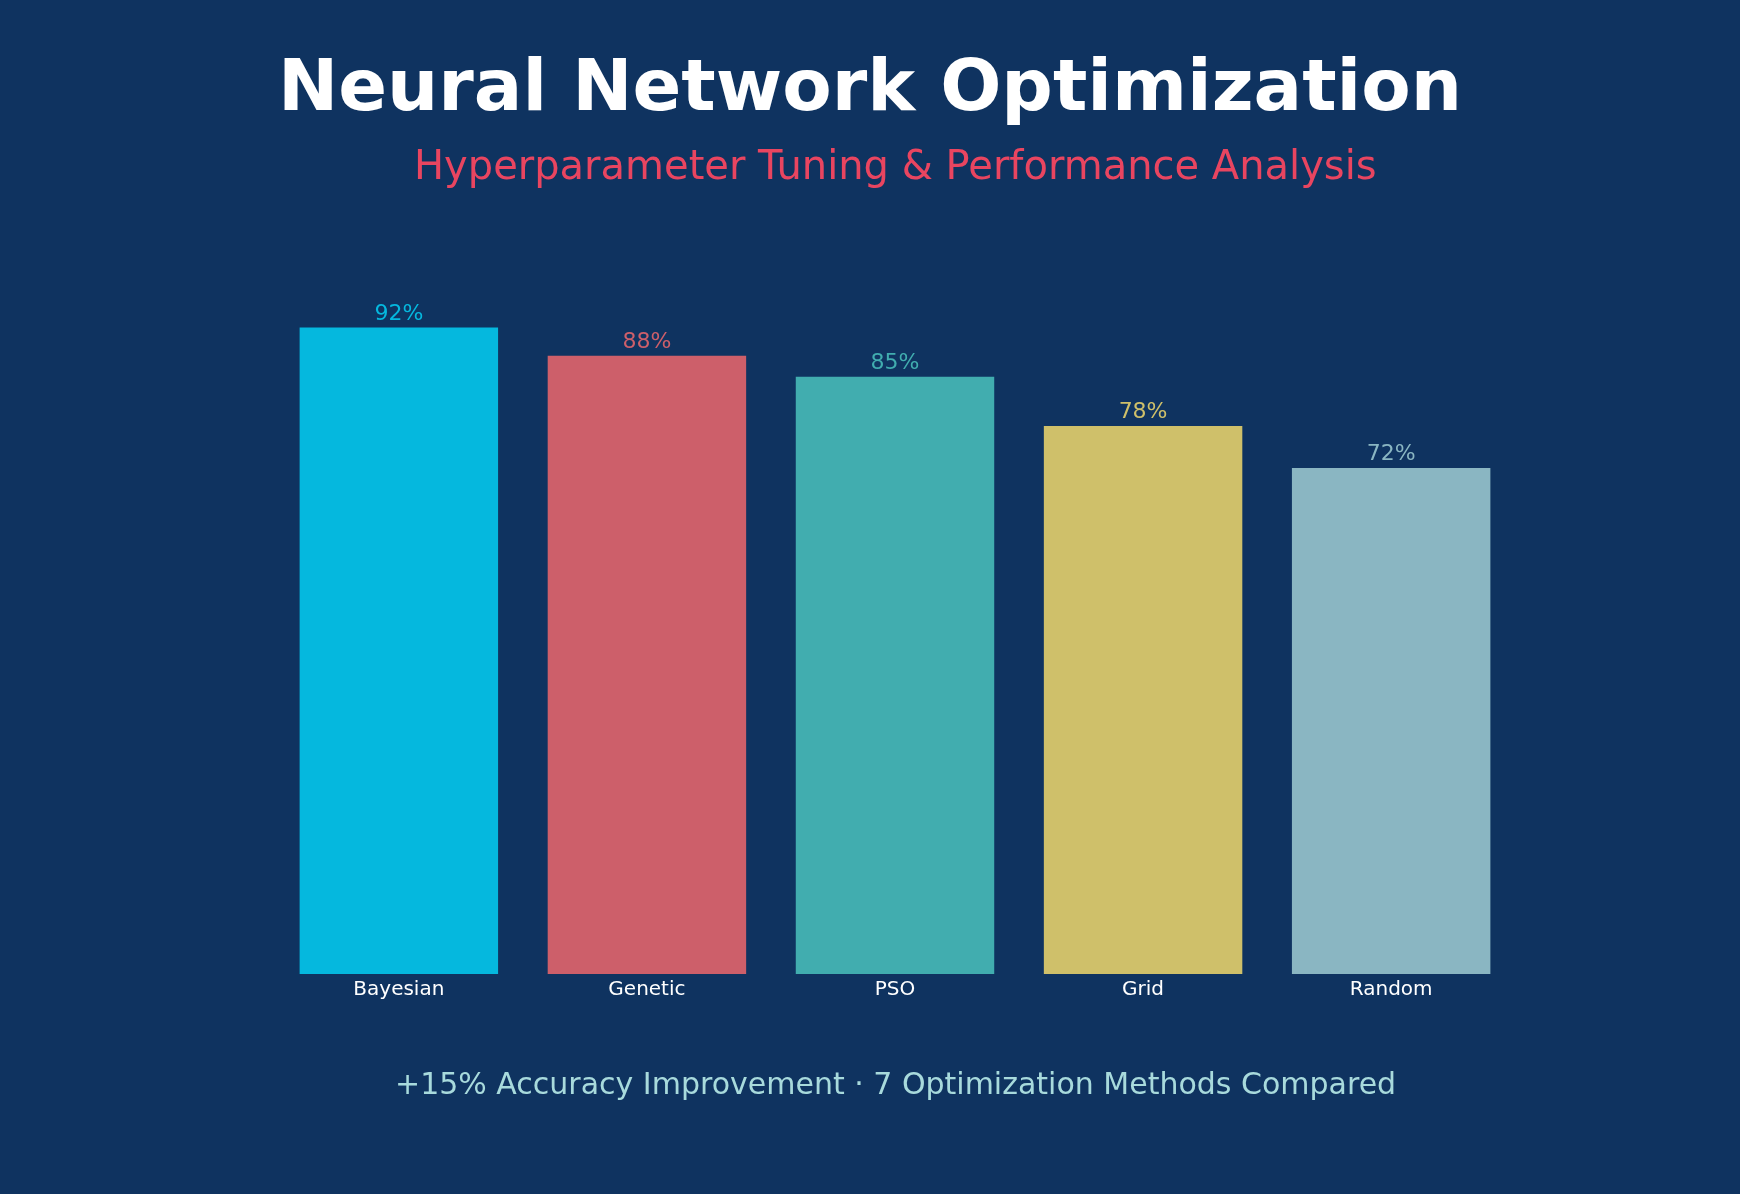 This screenshot has width=1740, height=1194. Describe the element at coordinates (1391, 453) in the screenshot. I see `data-label: 72%` at that location.